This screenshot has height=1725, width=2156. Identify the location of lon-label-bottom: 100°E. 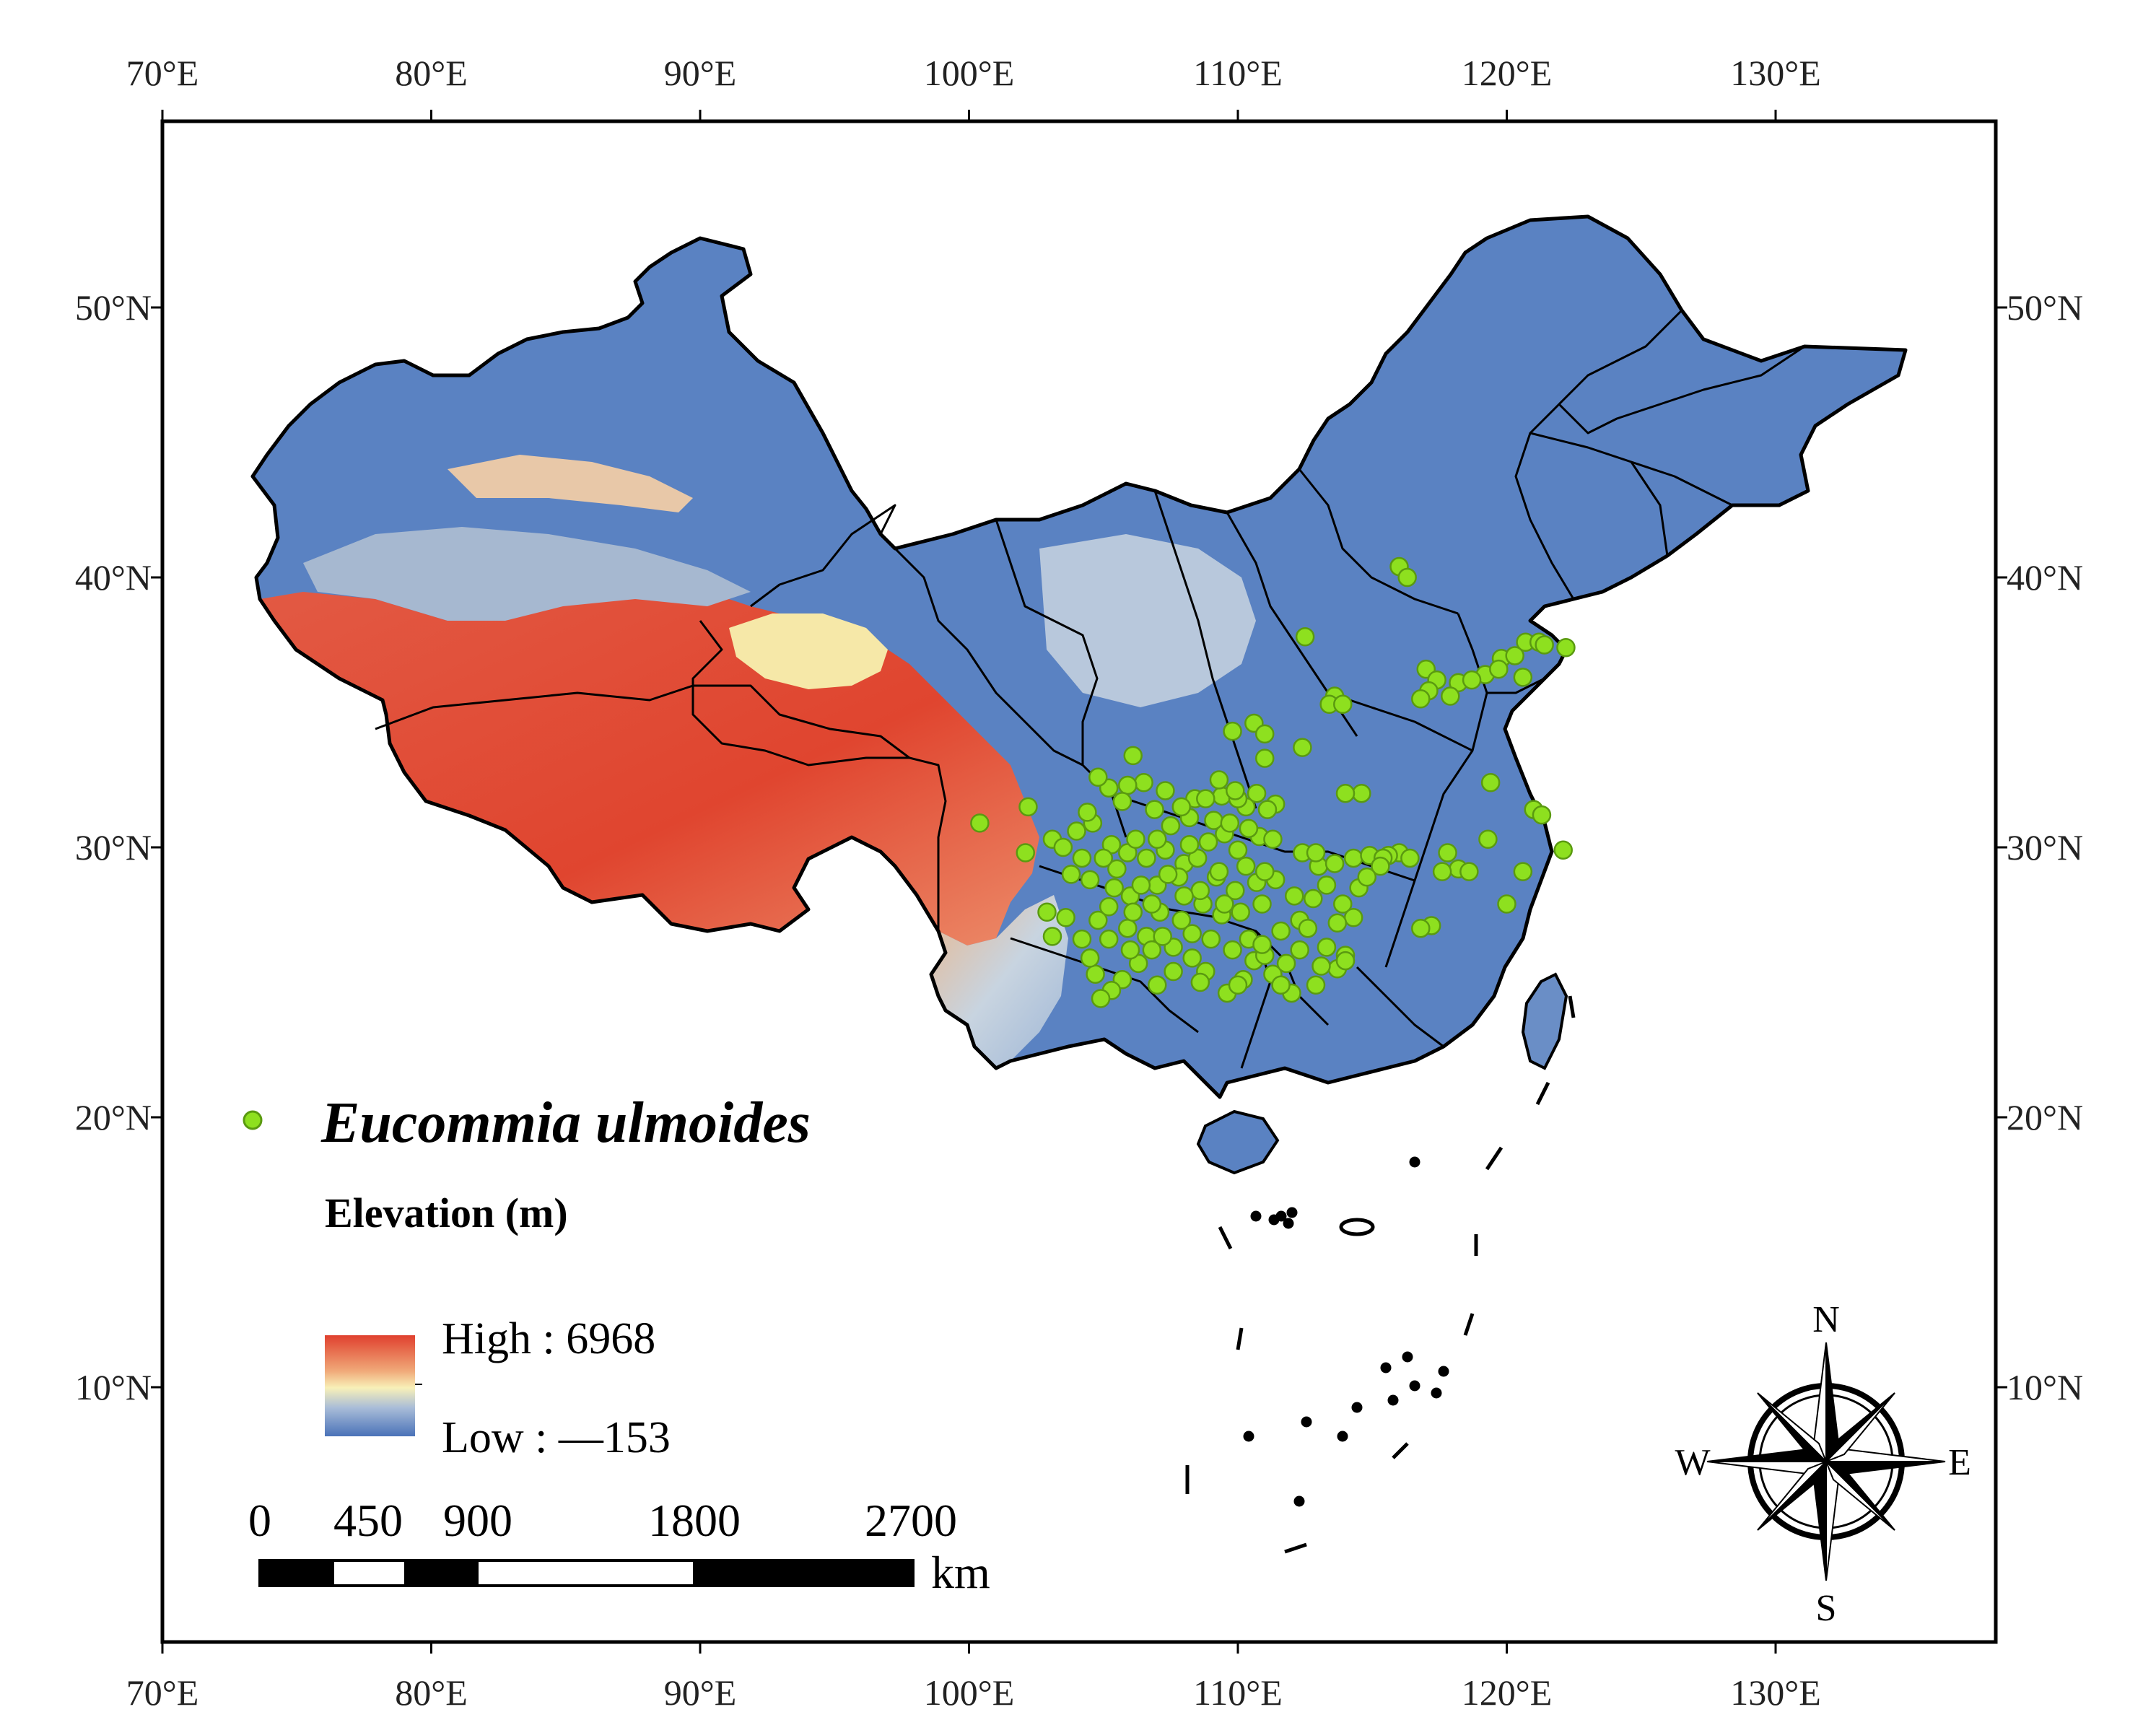
(969, 1693).